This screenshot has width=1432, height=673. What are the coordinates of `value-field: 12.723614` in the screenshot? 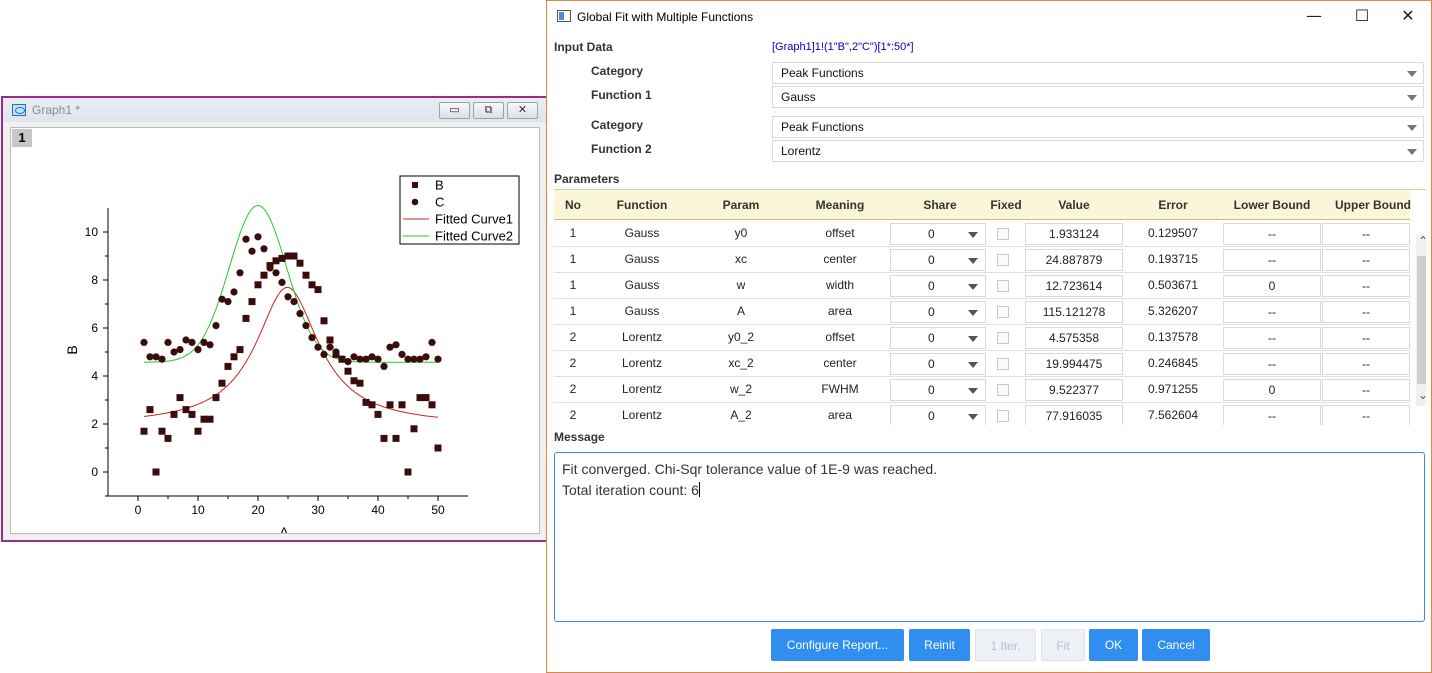 It's located at (1074, 286).